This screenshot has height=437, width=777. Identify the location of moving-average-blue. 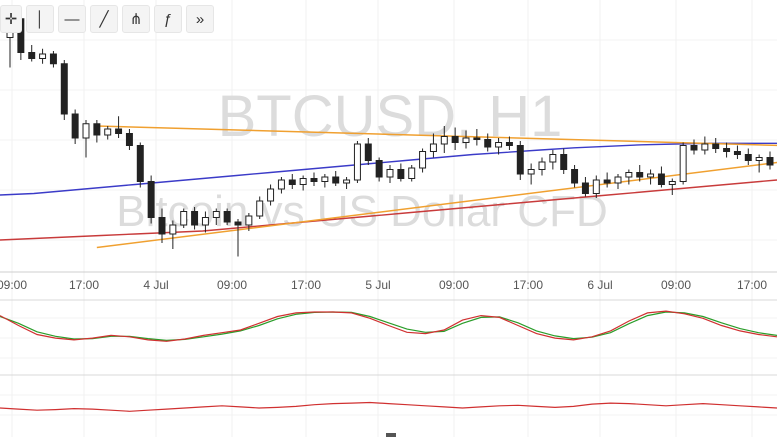
(388, 169).